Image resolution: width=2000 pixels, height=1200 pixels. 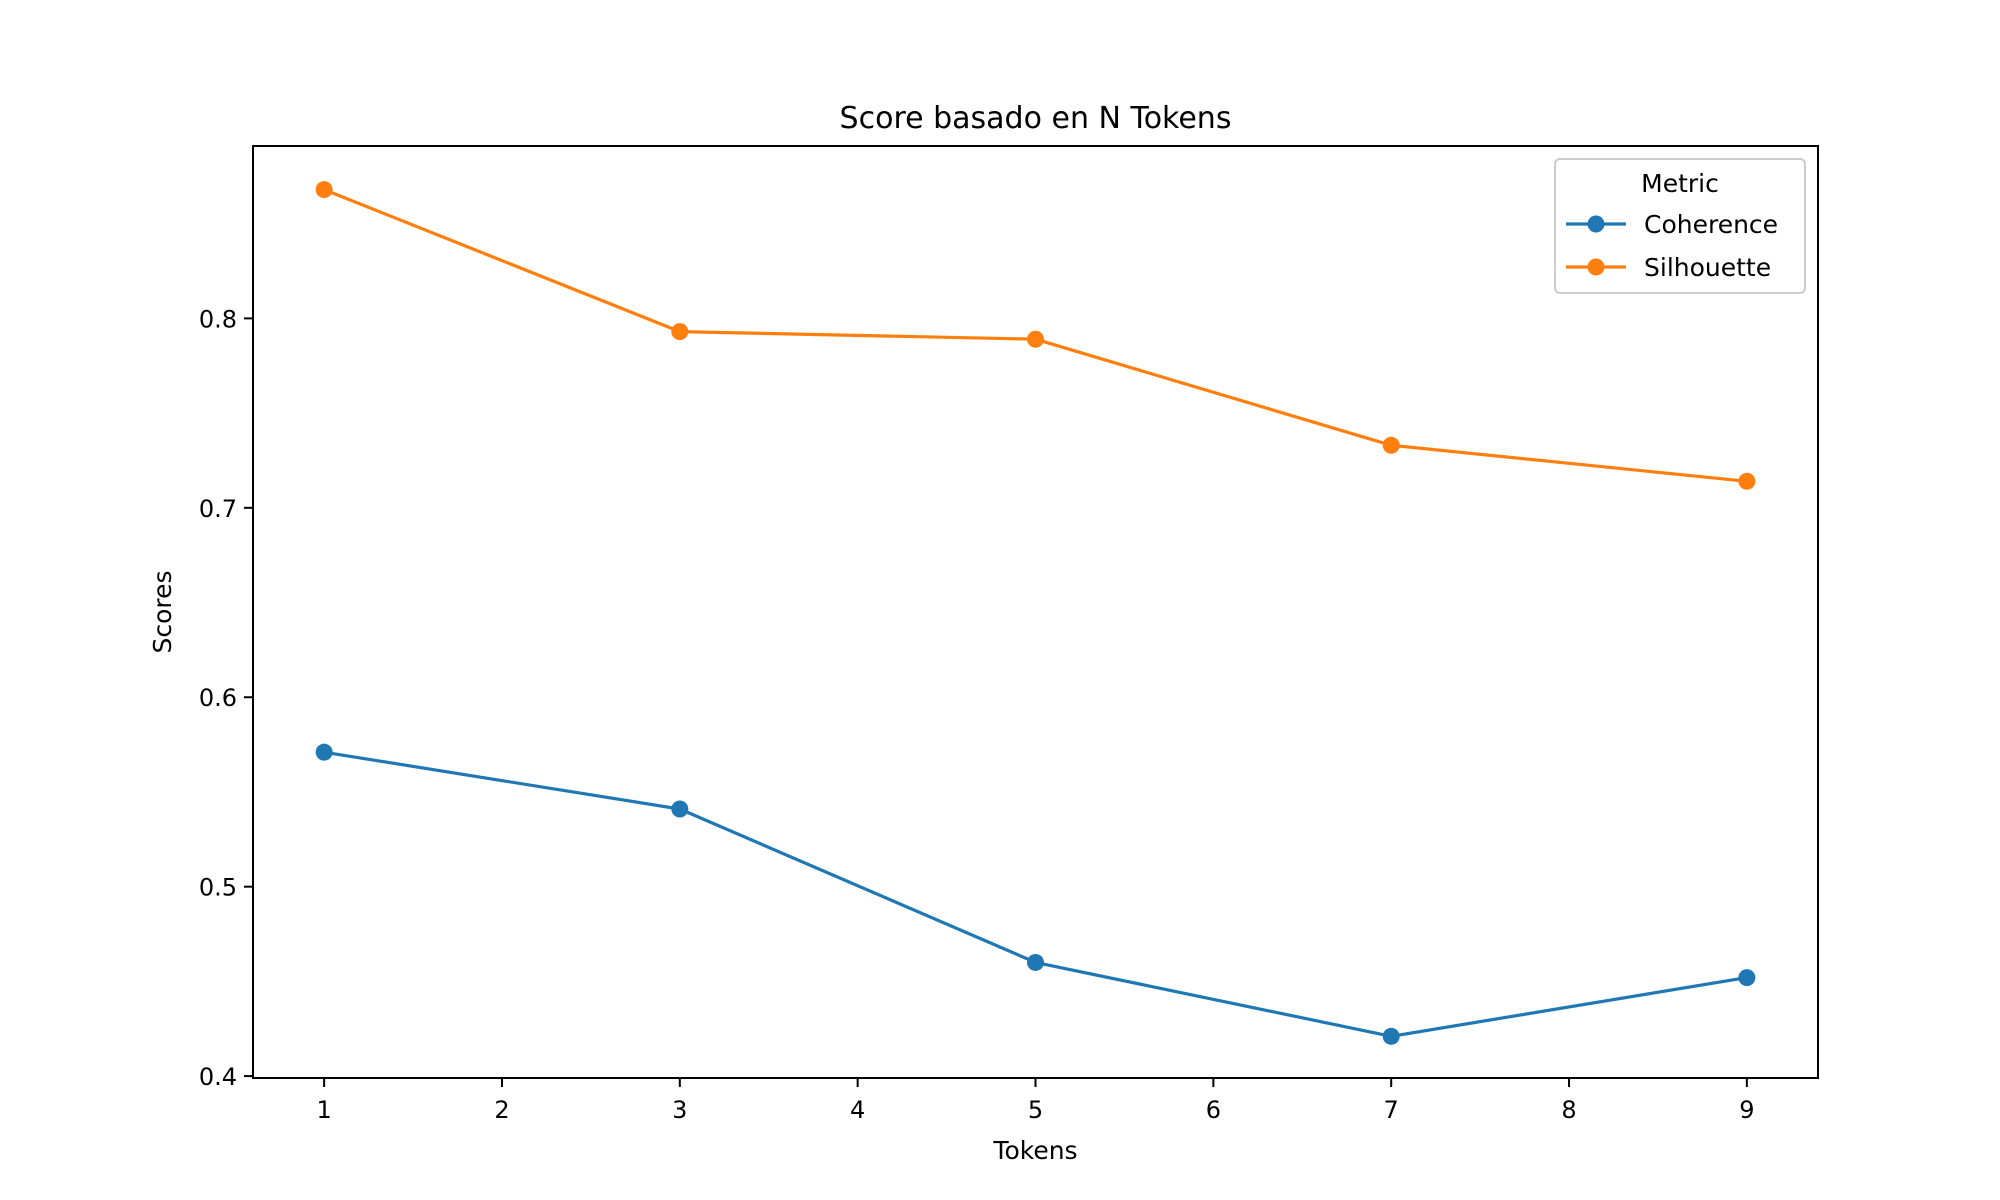 I want to click on x-tick-label: 1, so click(x=323, y=1110).